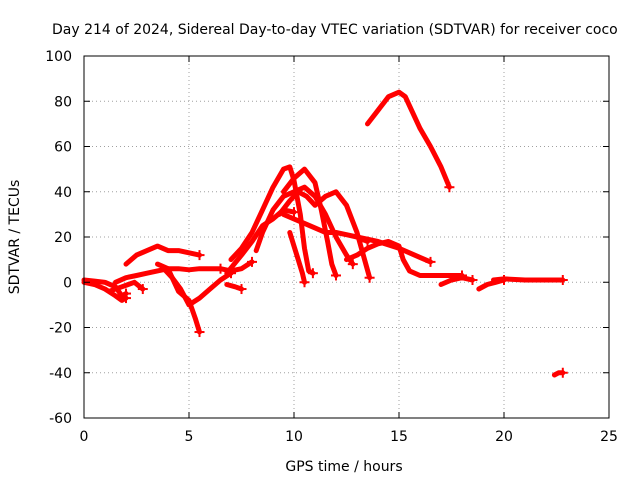  What do you see at coordinates (63, 238) in the screenshot?
I see `y-tick-label: 20` at bounding box center [63, 238].